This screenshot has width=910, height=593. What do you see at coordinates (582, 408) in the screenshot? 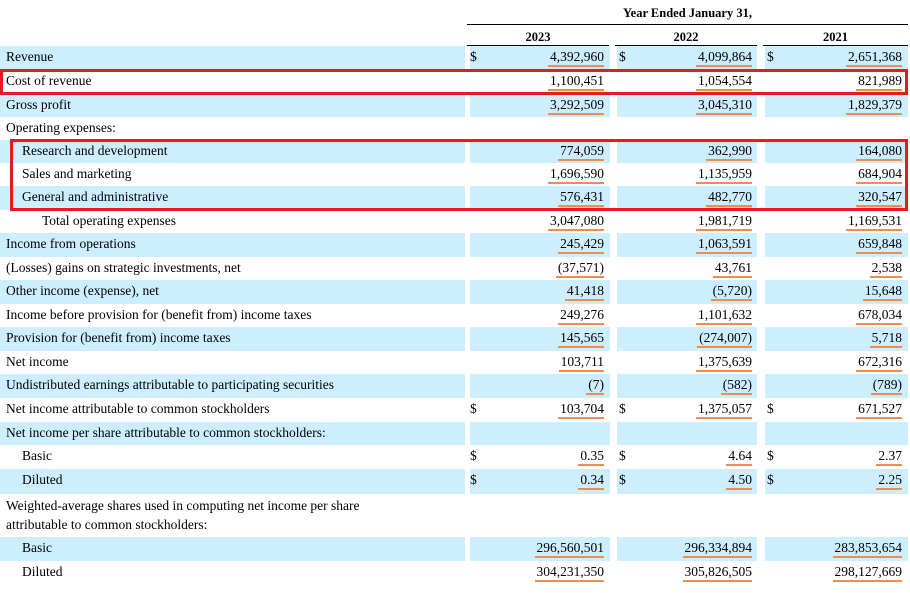
I see `value-cell: 103,704` at bounding box center [582, 408].